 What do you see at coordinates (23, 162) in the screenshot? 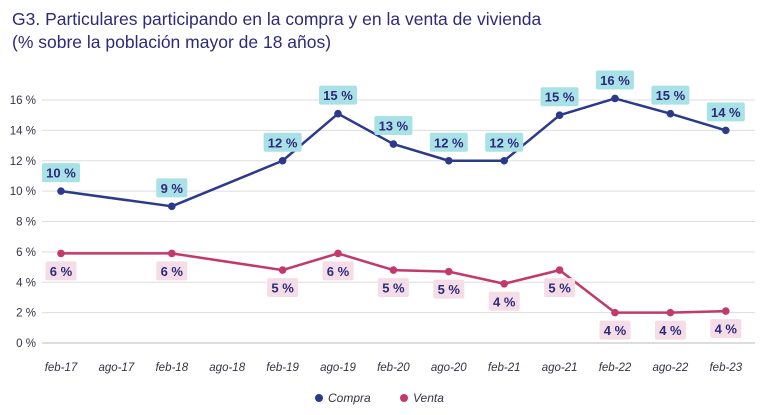
I see `y-tick-label: 12 %` at bounding box center [23, 162].